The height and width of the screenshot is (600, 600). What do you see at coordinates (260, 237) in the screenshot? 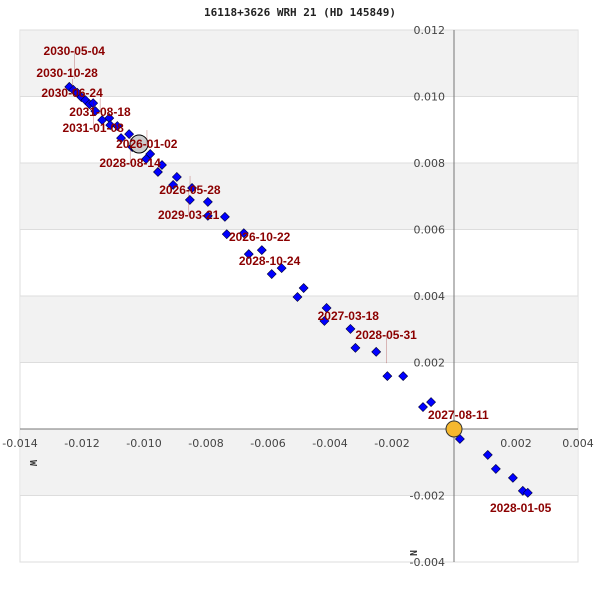
I see `date-label: 2026-10-22` at bounding box center [260, 237].